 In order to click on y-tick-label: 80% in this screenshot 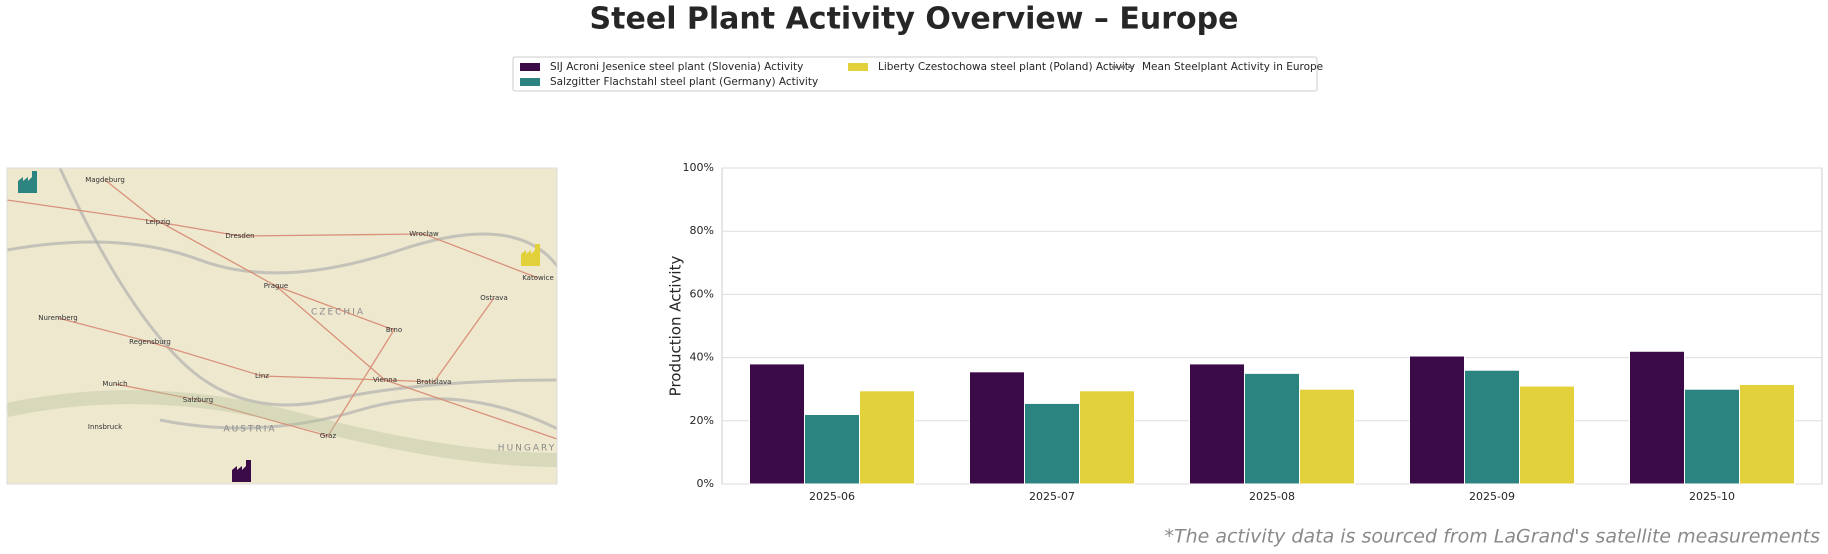, I will do `click(702, 230)`.